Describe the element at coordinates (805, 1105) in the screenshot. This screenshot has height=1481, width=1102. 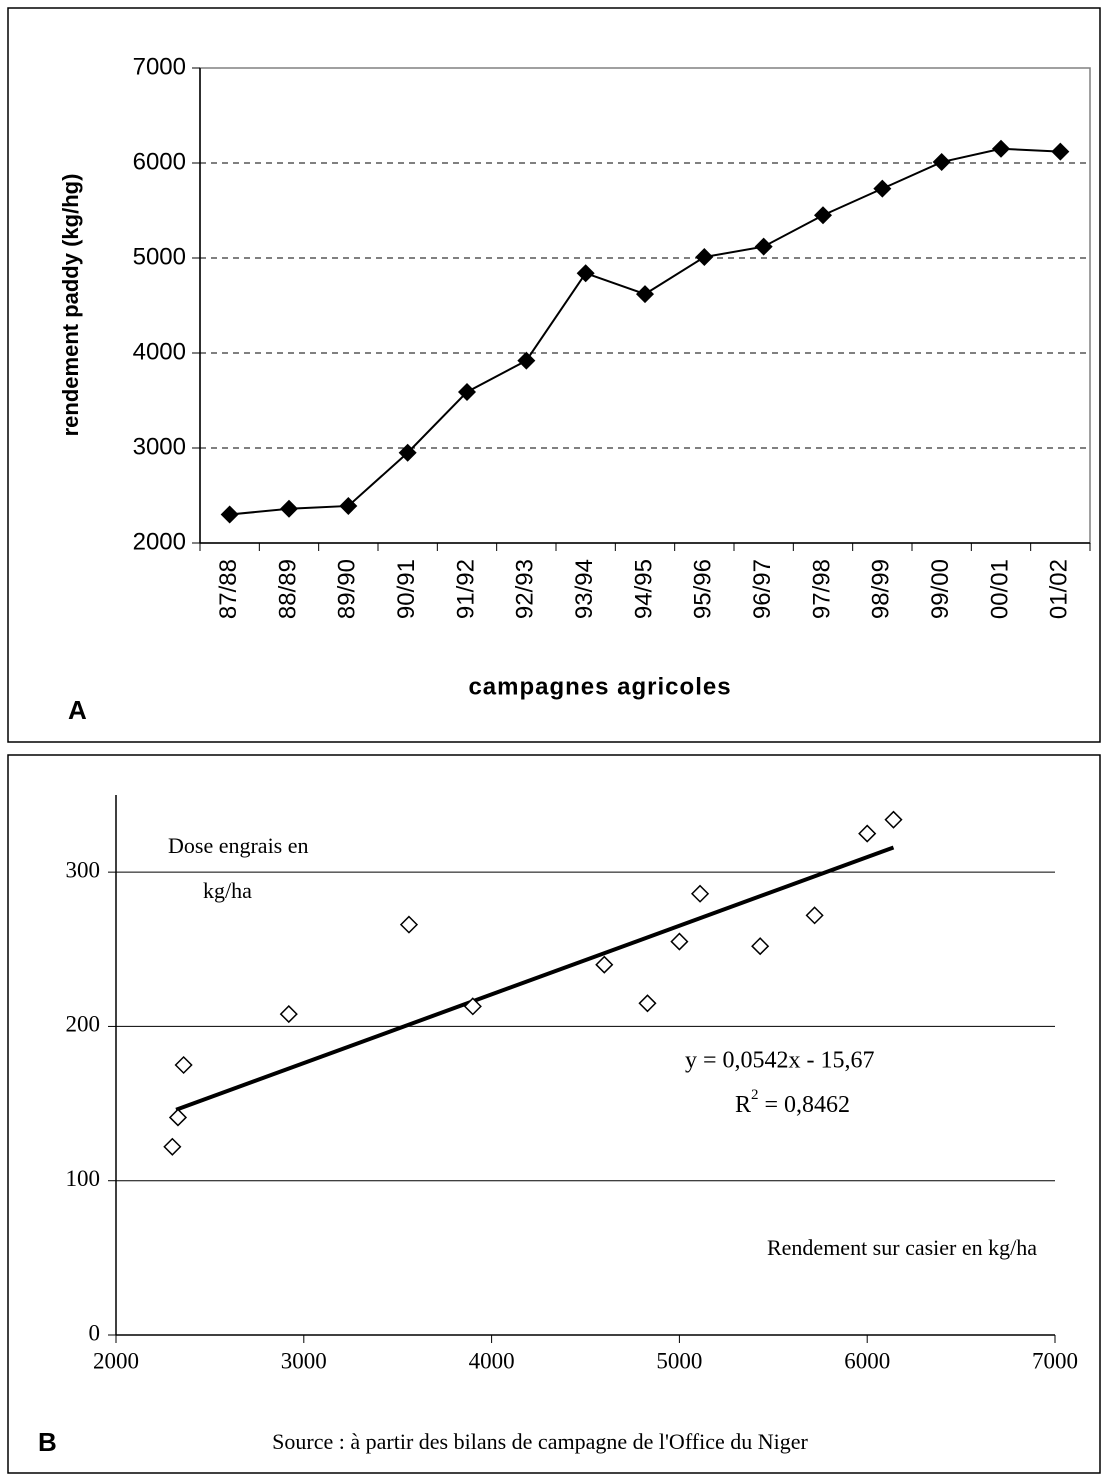
I see `r-squared: = 0,8462` at that location.